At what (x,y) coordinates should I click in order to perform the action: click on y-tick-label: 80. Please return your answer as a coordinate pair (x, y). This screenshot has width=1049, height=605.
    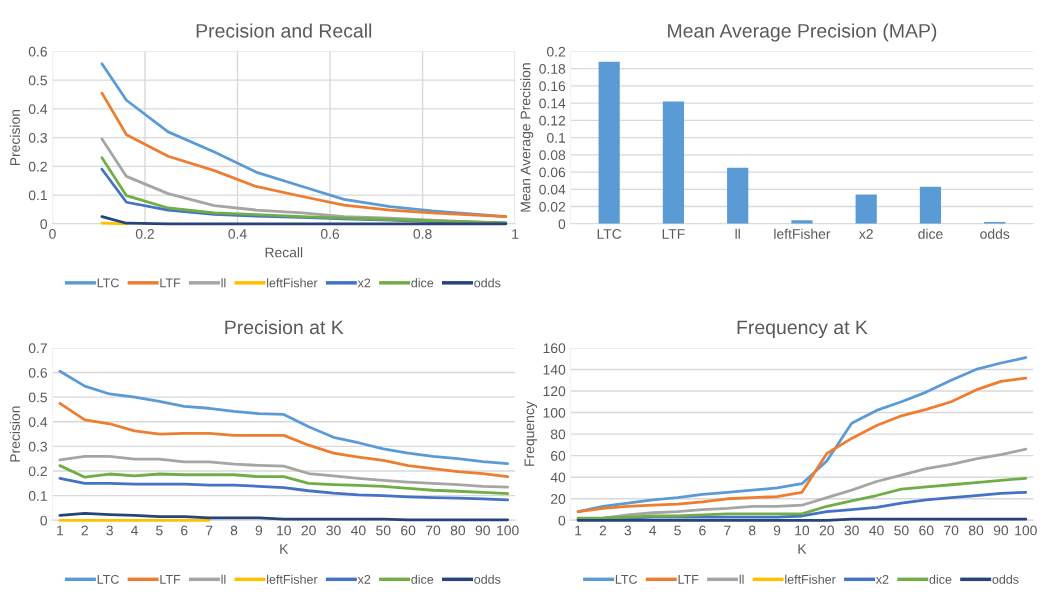
    Looking at the image, I should click on (558, 434).